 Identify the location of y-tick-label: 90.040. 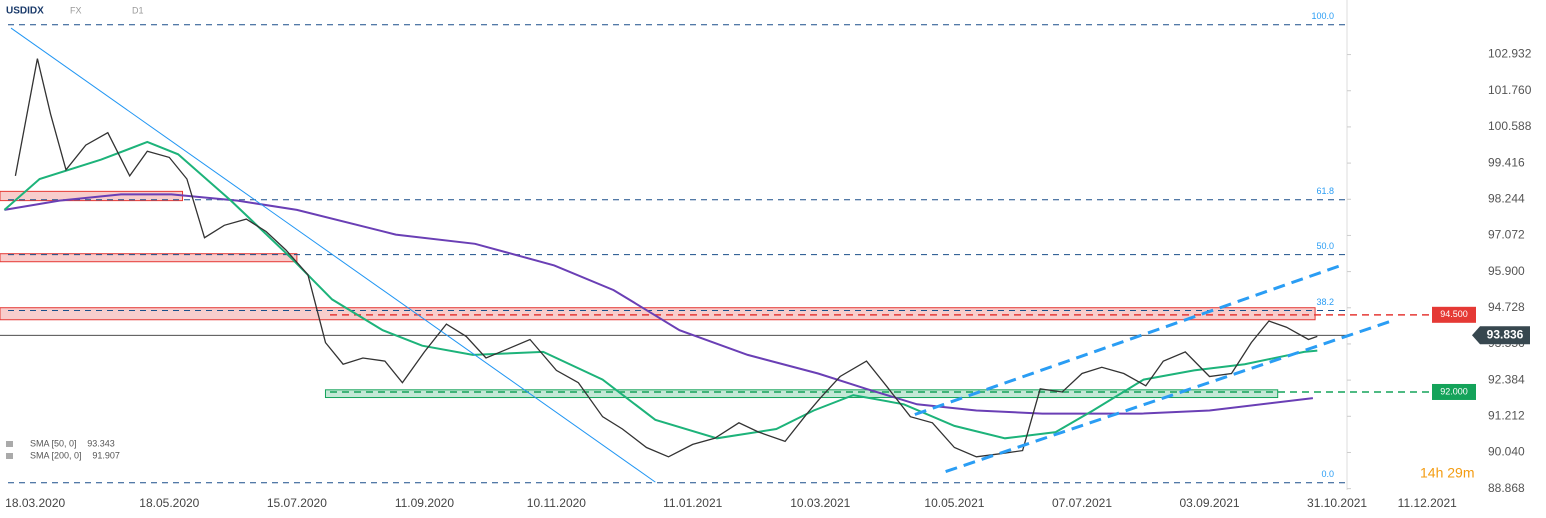
(1506, 452).